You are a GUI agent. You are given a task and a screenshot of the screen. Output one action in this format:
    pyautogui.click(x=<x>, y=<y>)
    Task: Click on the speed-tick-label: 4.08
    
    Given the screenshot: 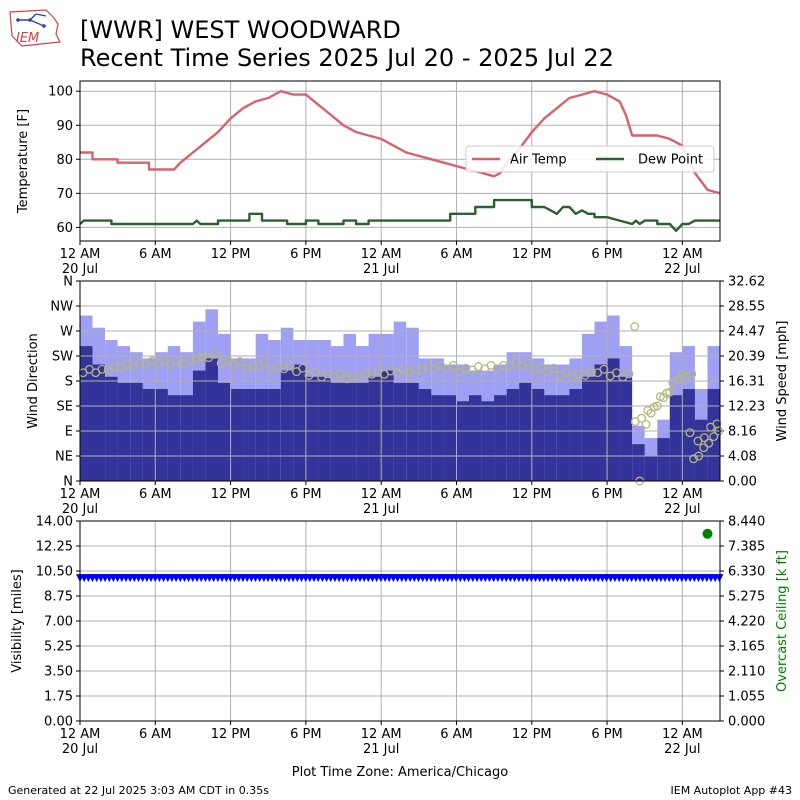 What is the action you would take?
    pyautogui.click(x=742, y=456)
    